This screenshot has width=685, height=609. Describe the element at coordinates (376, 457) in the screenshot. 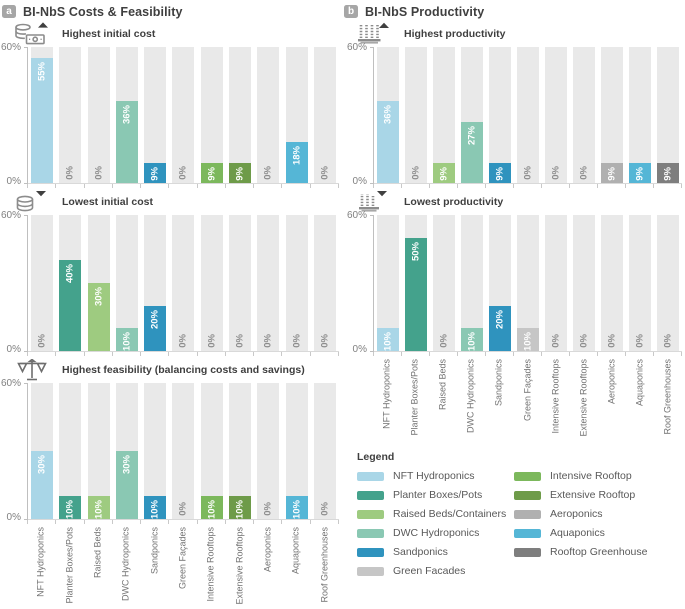

I see `legend-title: Legend` at that location.